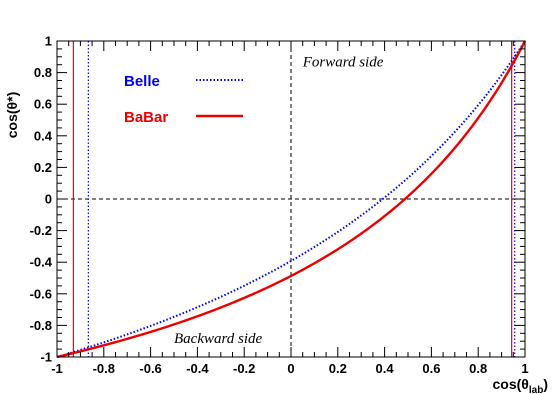 Image resolution: width=553 pixels, height=394 pixels. What do you see at coordinates (524, 368) in the screenshot?
I see `x-tick-label: 1` at bounding box center [524, 368].